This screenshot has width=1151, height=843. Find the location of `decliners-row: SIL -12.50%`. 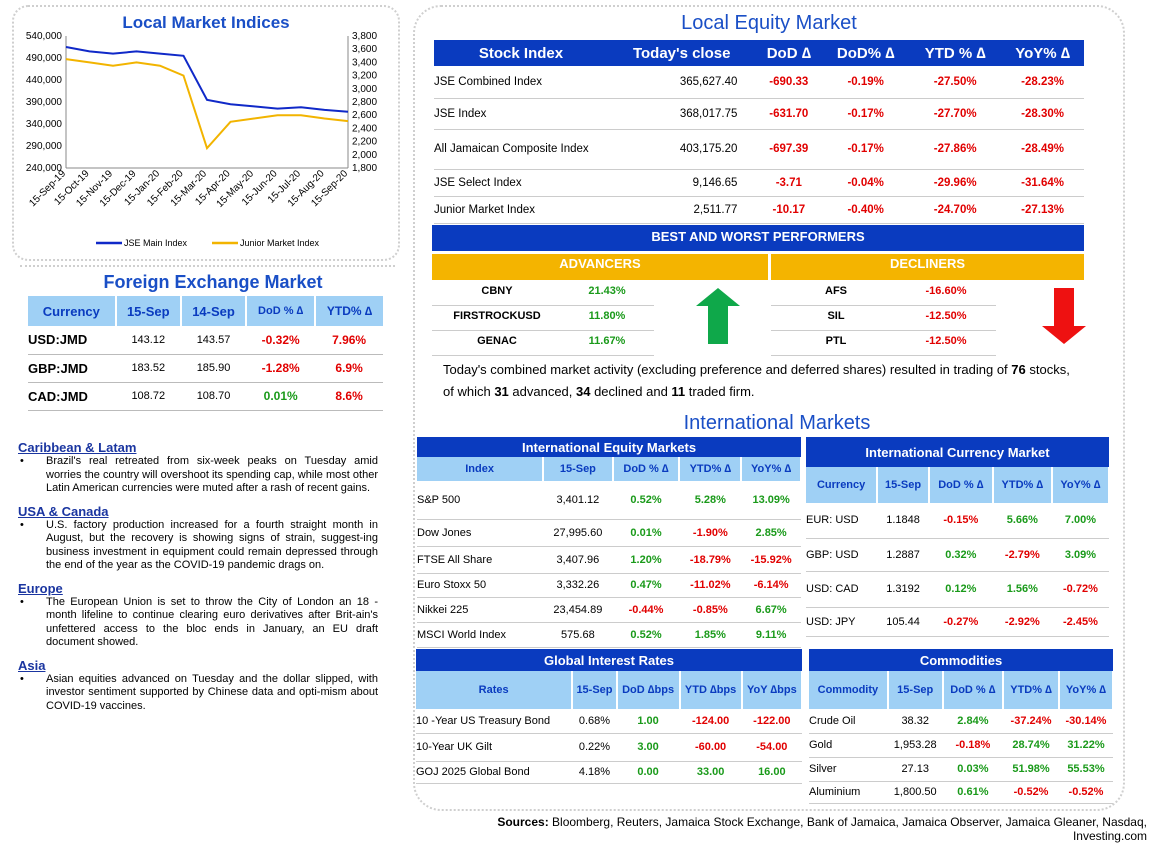

decliners-row: SIL -12.50% is located at coordinates (883, 318).